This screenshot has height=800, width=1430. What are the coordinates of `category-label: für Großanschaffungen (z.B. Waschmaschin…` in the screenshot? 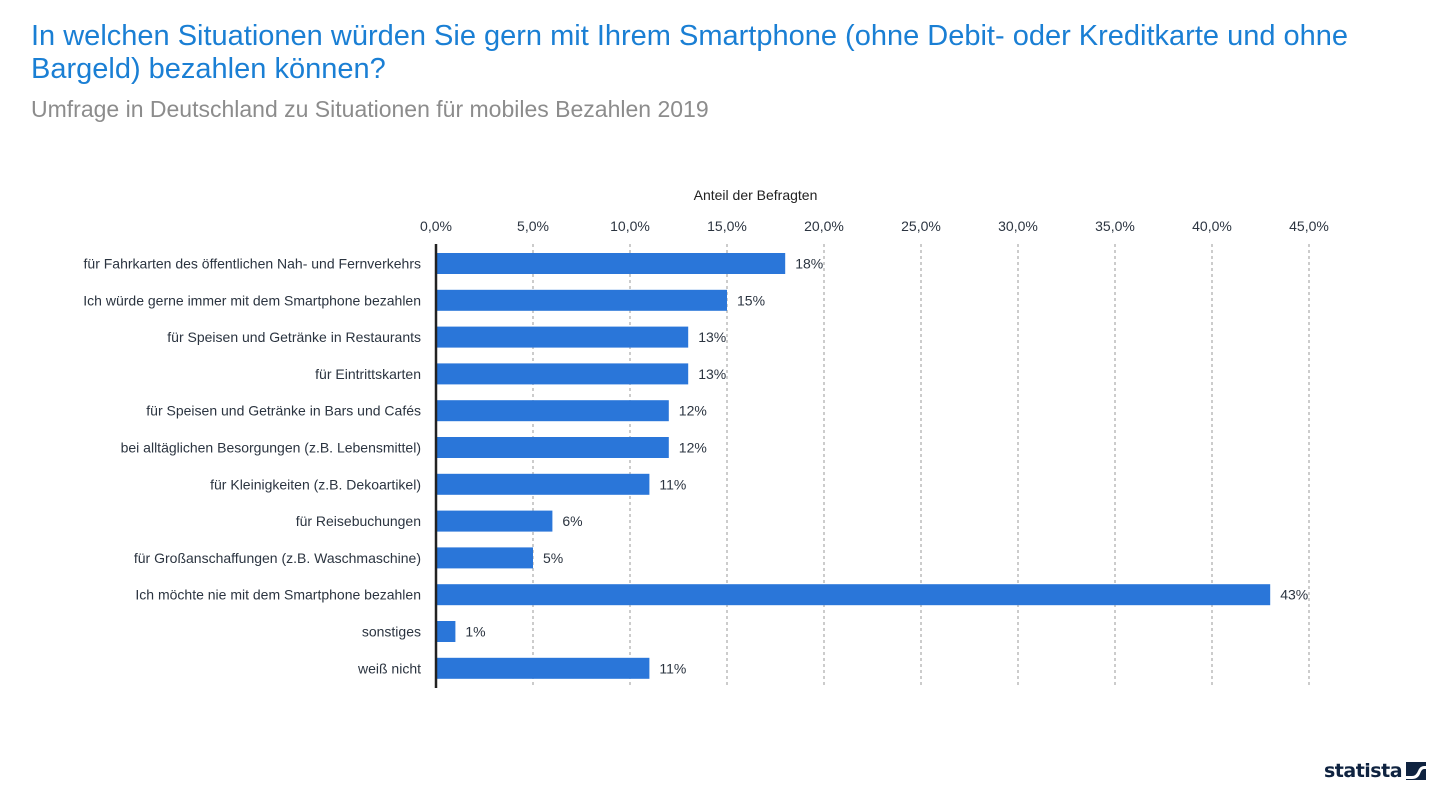 It's located at (277, 558).